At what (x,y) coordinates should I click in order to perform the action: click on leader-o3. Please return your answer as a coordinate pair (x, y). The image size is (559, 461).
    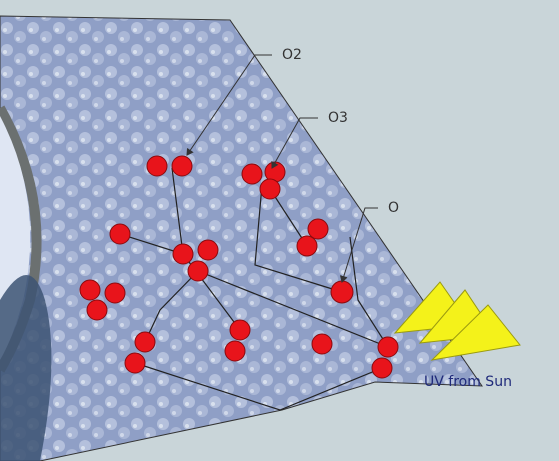
    Looking at the image, I should click on (294, 143).